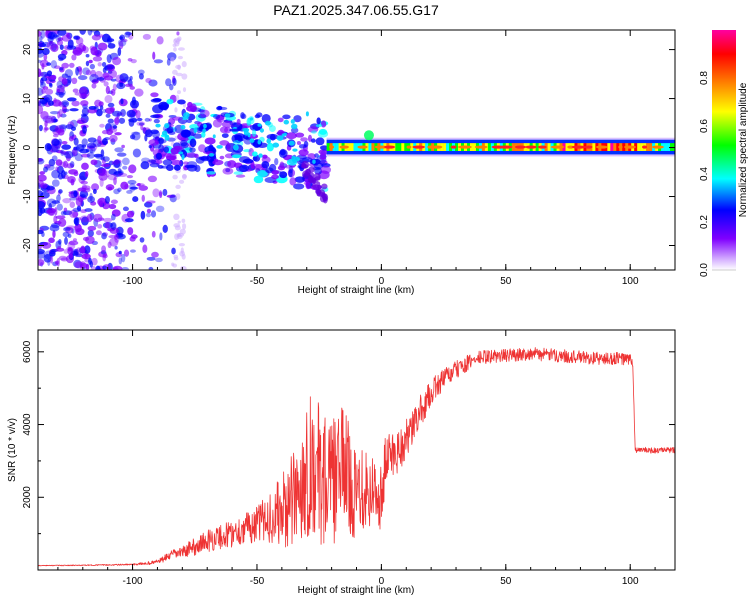 The width and height of the screenshot is (750, 605). What do you see at coordinates (704, 126) in the screenshot?
I see `colorbar-tick-label: 0.6` at bounding box center [704, 126].